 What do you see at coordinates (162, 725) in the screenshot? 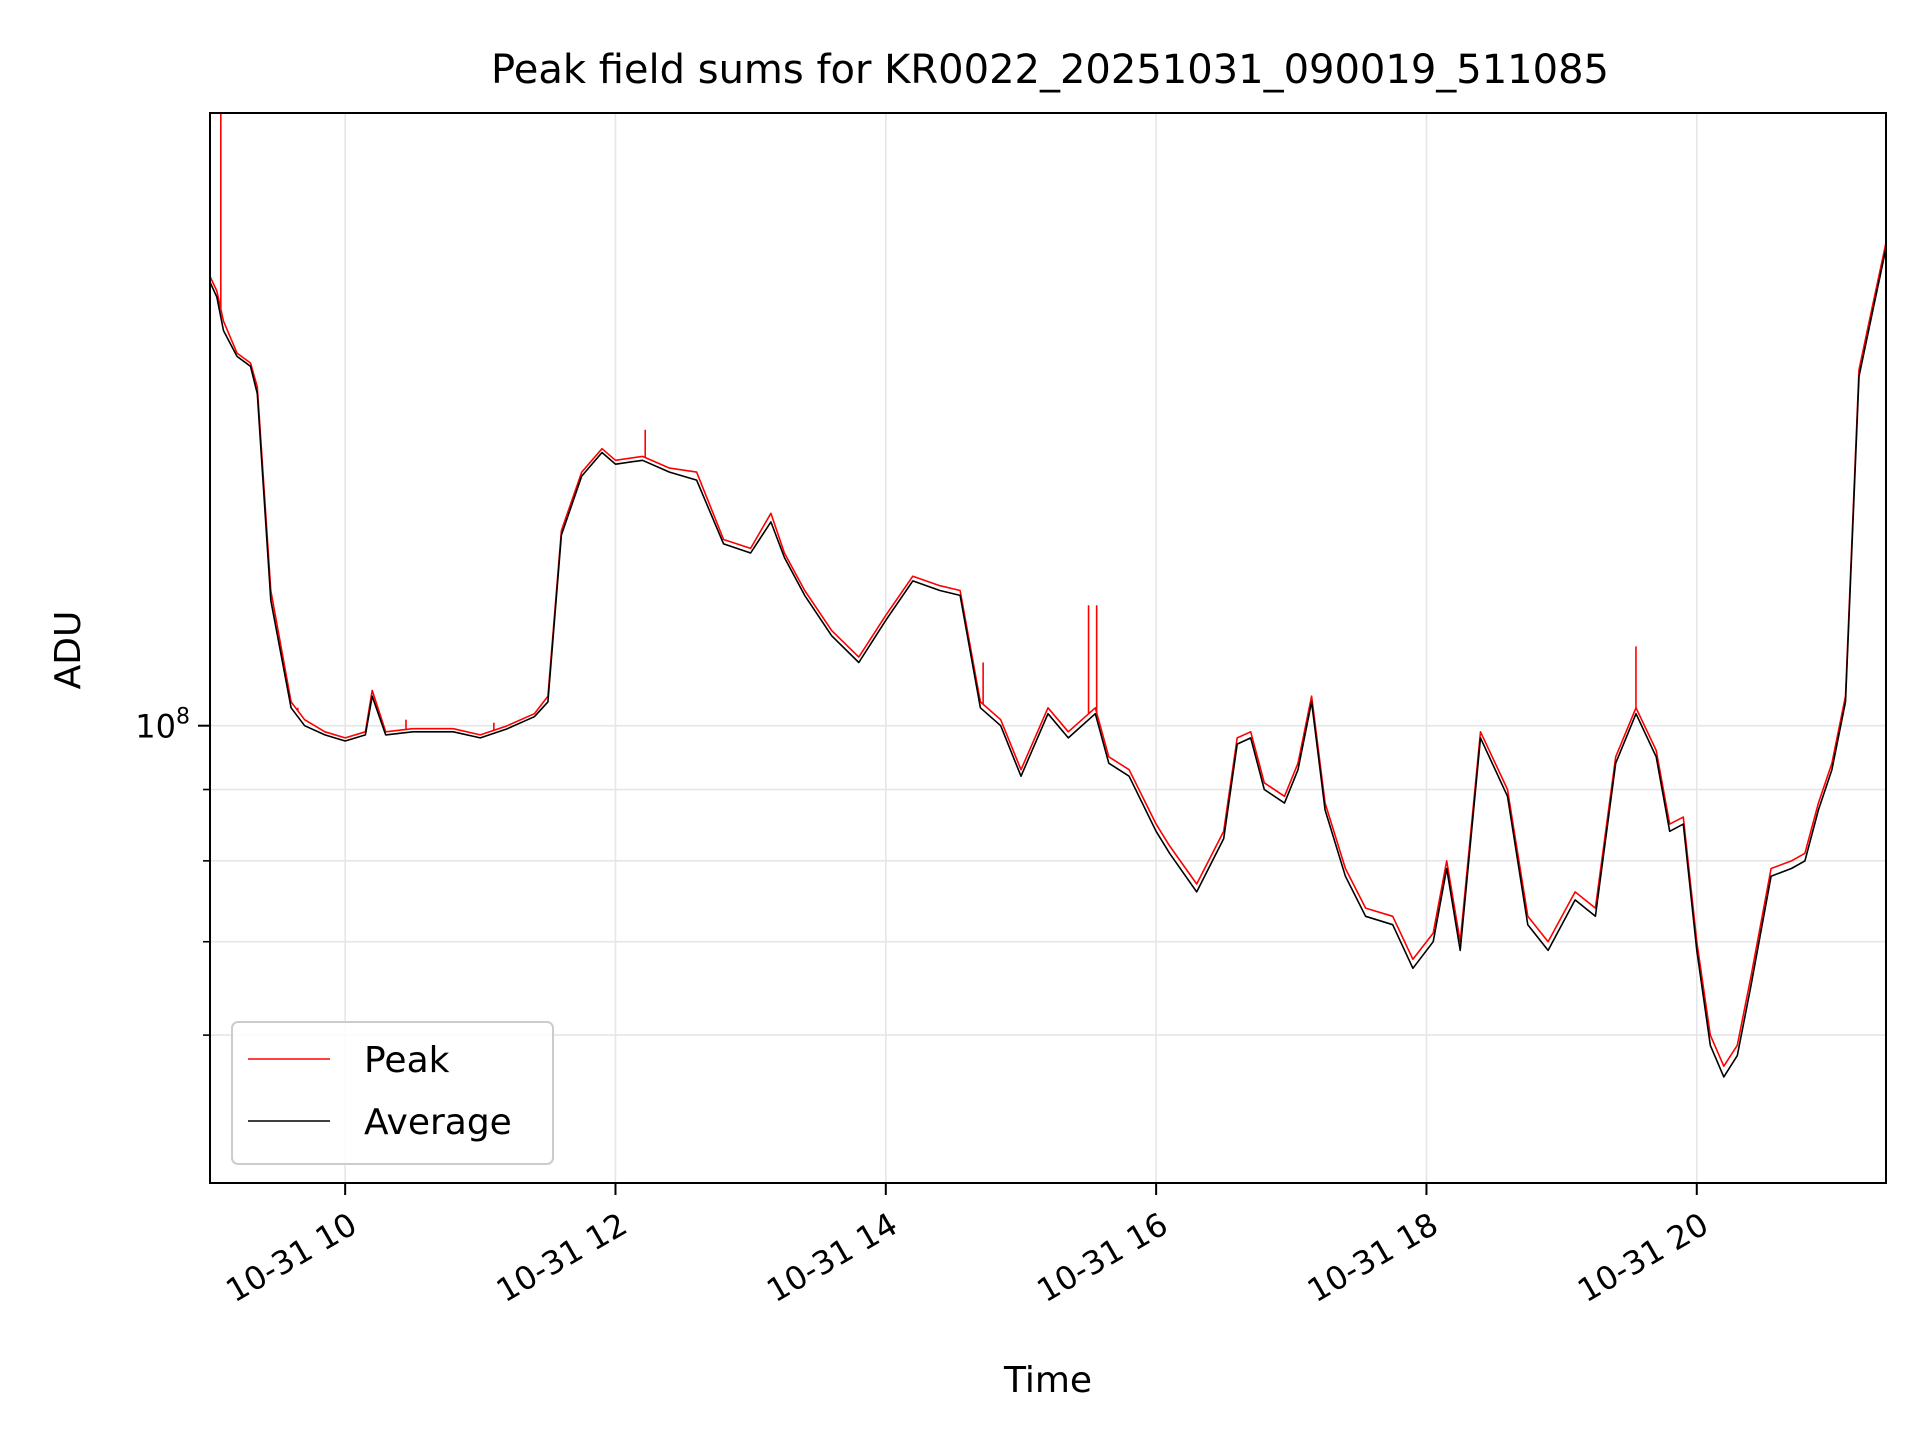
I see `y-tick-label: 108` at bounding box center [162, 725].